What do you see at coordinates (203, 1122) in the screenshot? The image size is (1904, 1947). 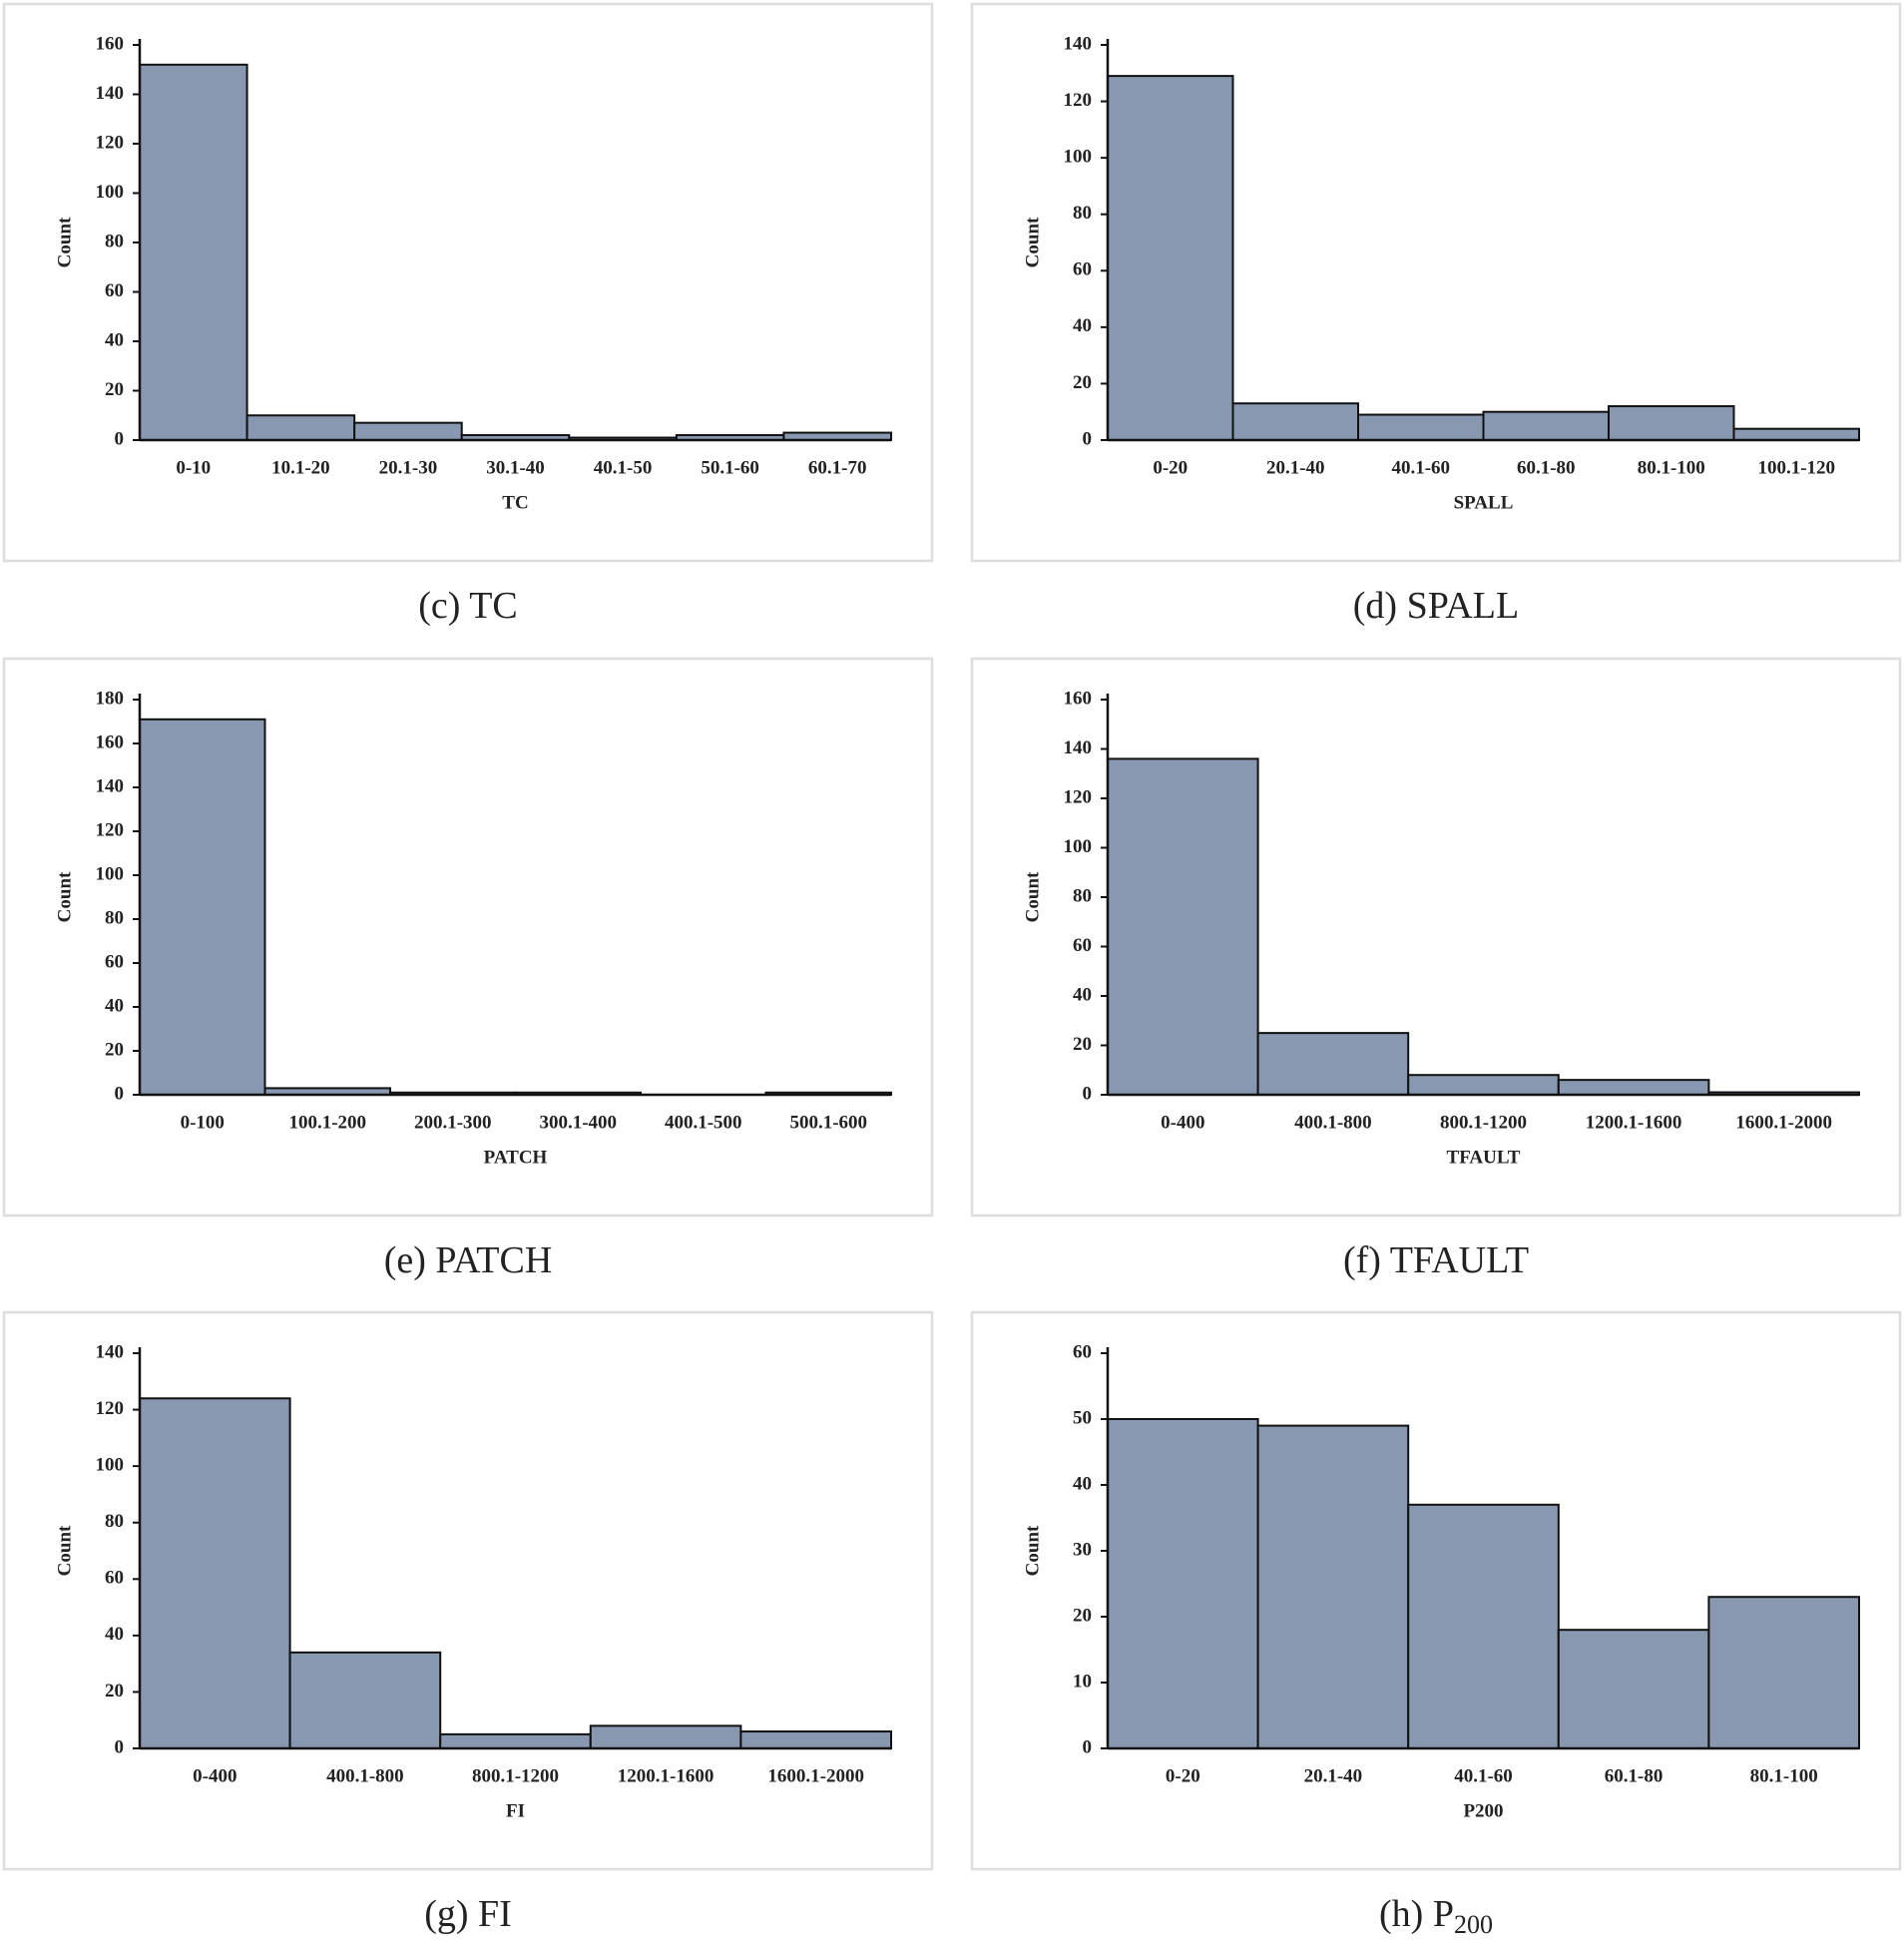 I see `x-tick-label: 0-100` at bounding box center [203, 1122].